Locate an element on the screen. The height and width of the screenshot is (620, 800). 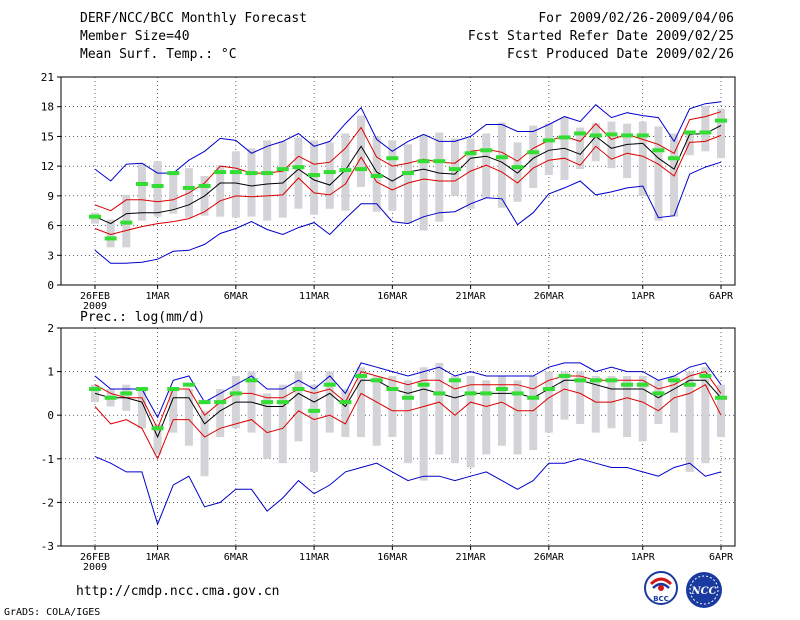
temp-line-lower is located at coordinates (408, 185).